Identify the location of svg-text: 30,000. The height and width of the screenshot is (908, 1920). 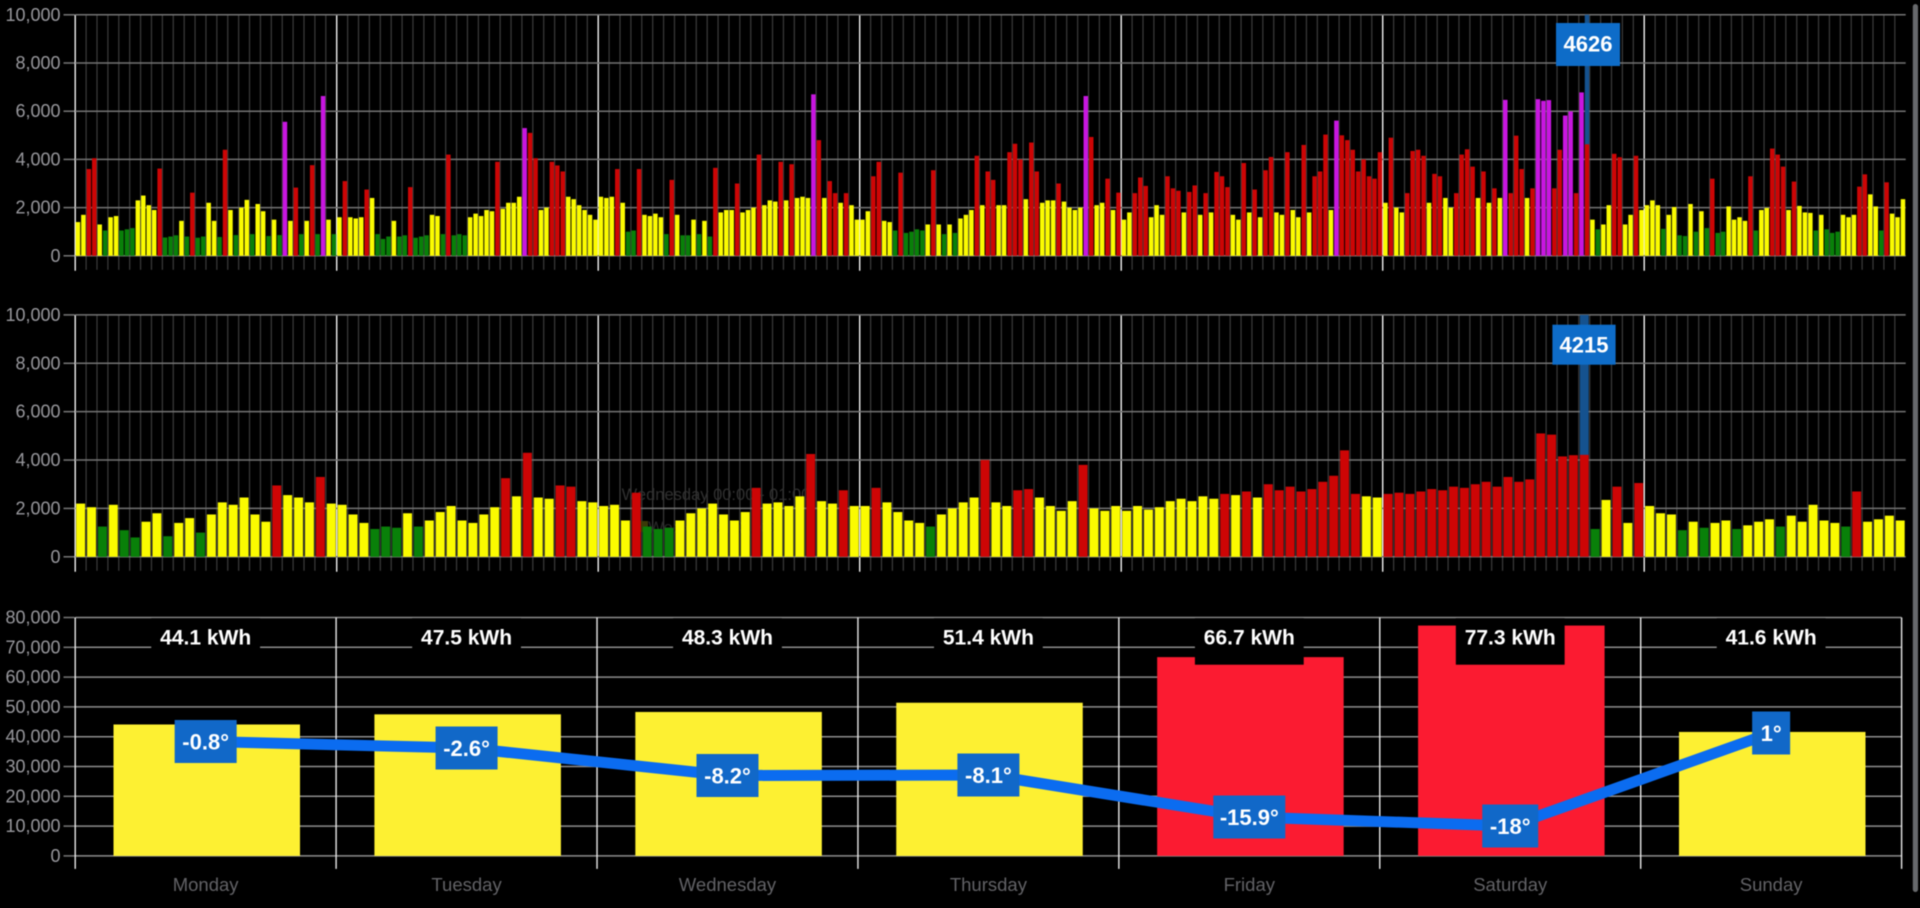
(32, 767).